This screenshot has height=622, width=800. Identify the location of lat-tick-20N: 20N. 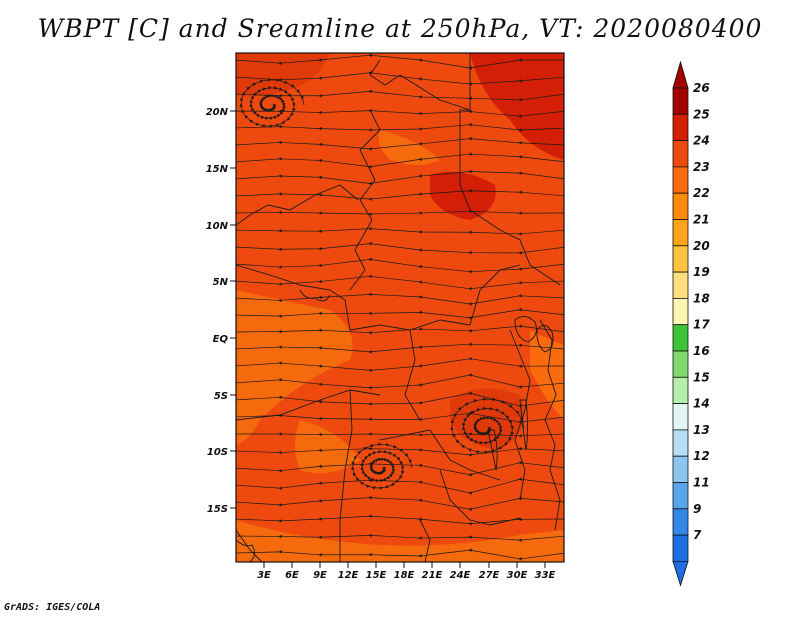
(221, 112).